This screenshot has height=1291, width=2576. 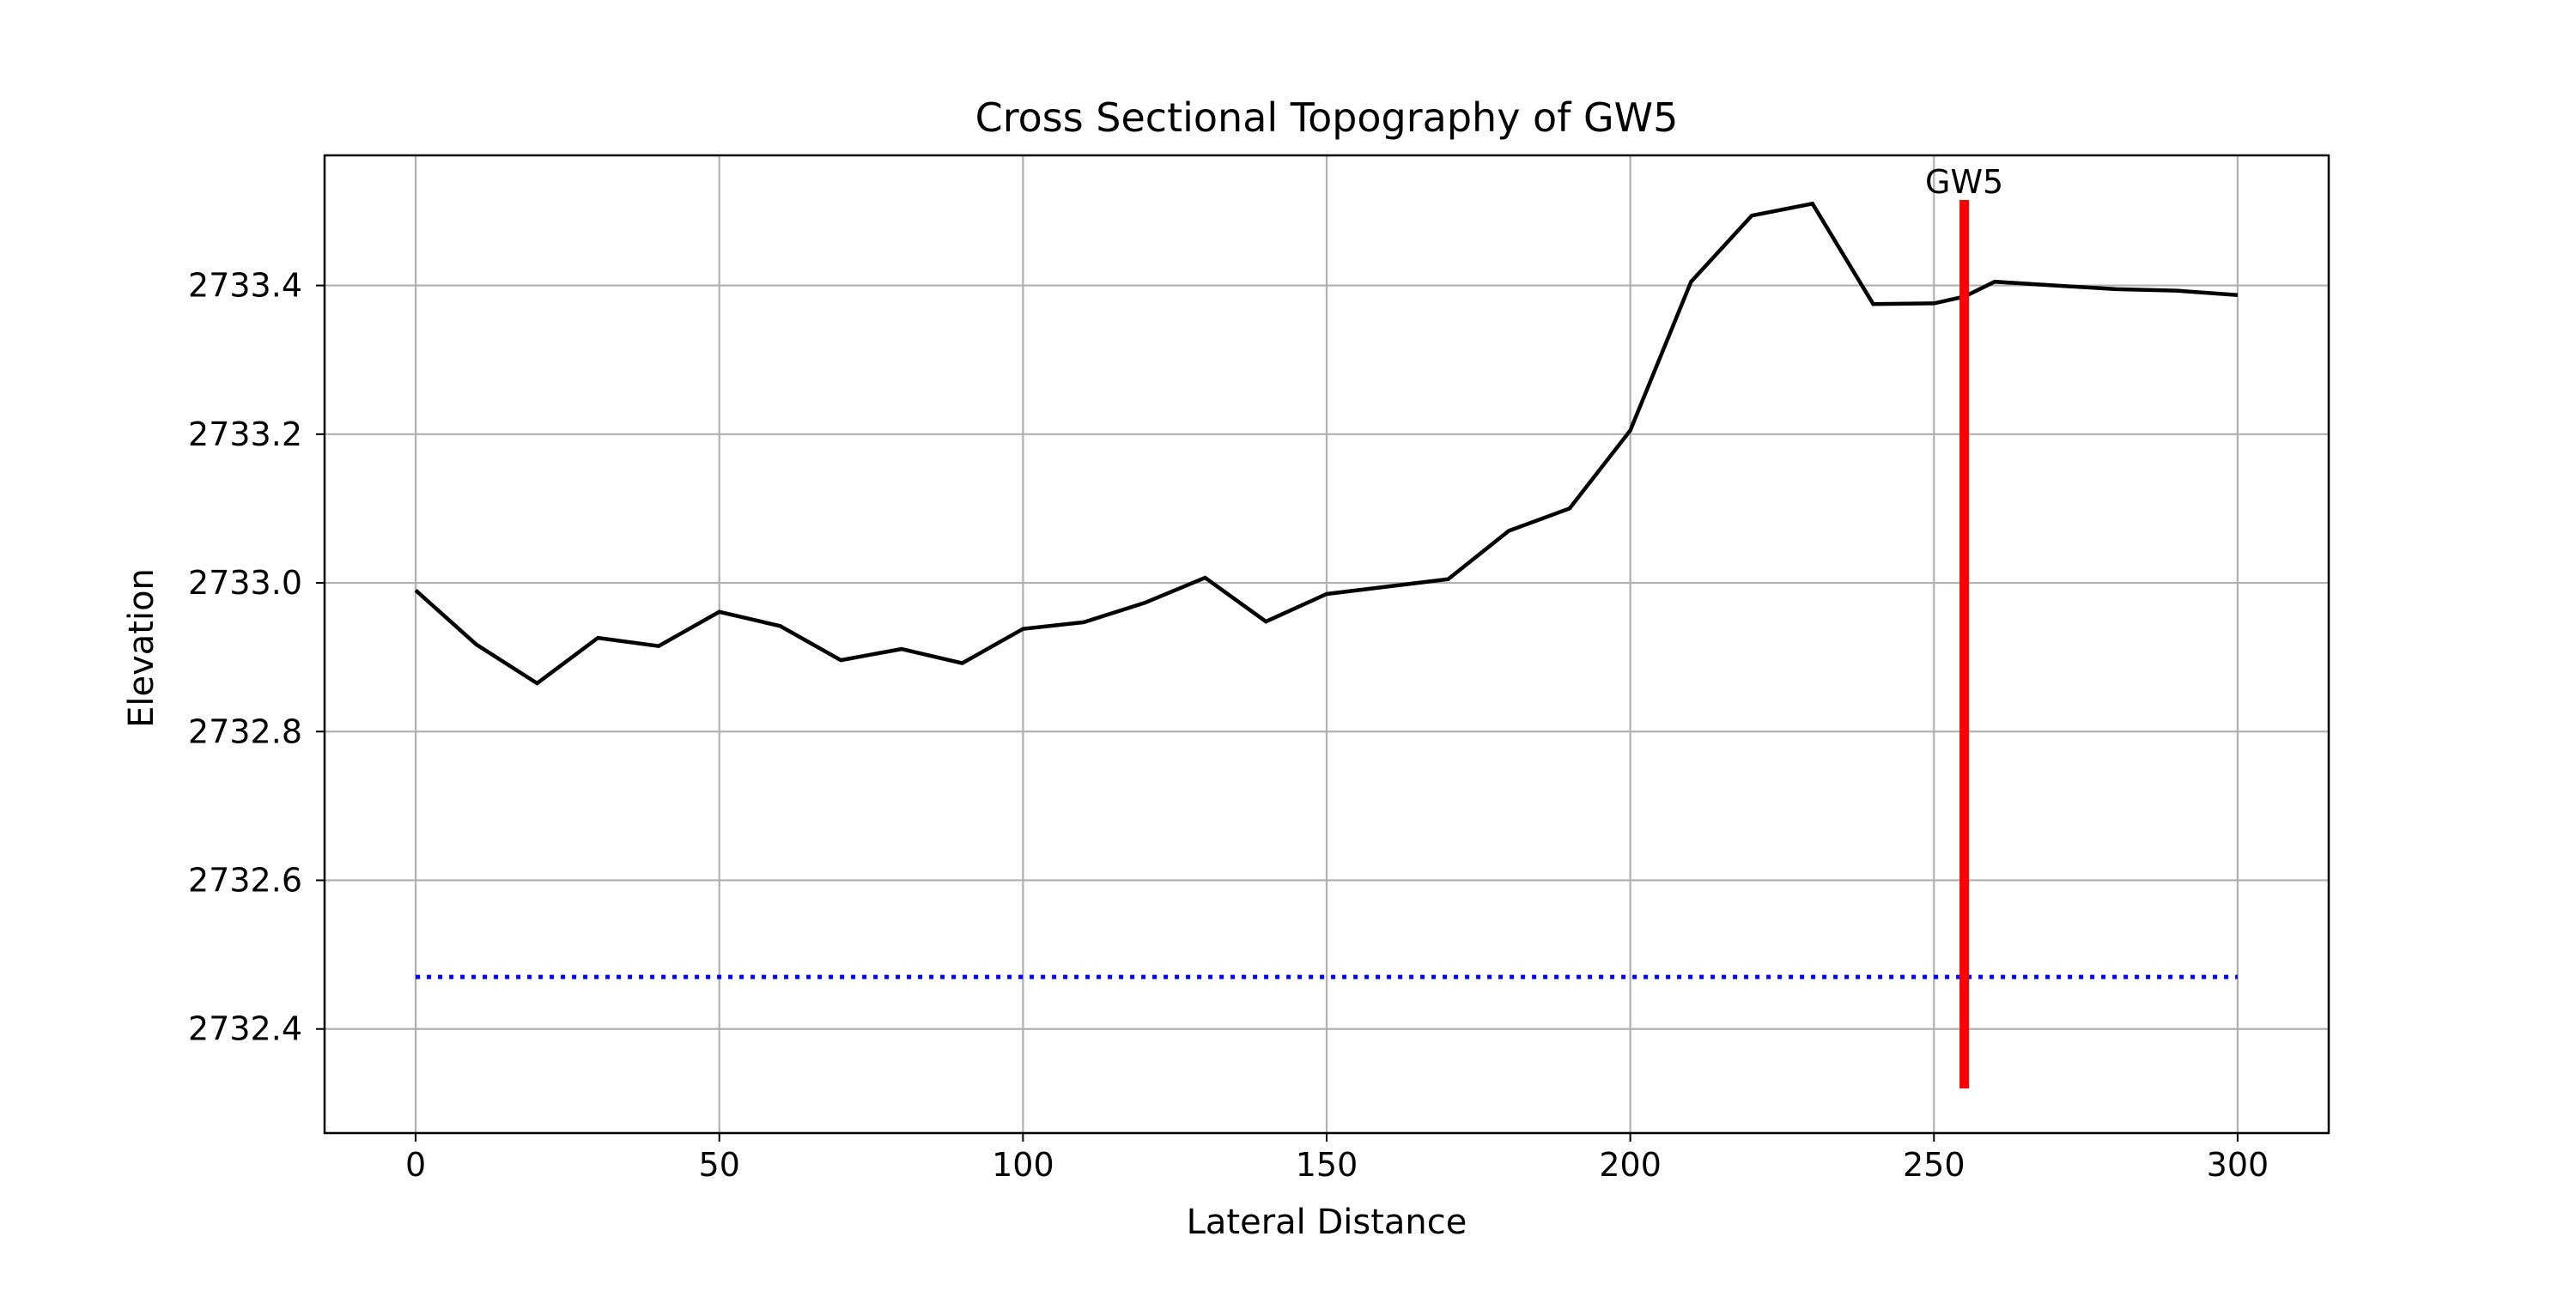 What do you see at coordinates (719, 1165) in the screenshot?
I see `x-tick-label: 50` at bounding box center [719, 1165].